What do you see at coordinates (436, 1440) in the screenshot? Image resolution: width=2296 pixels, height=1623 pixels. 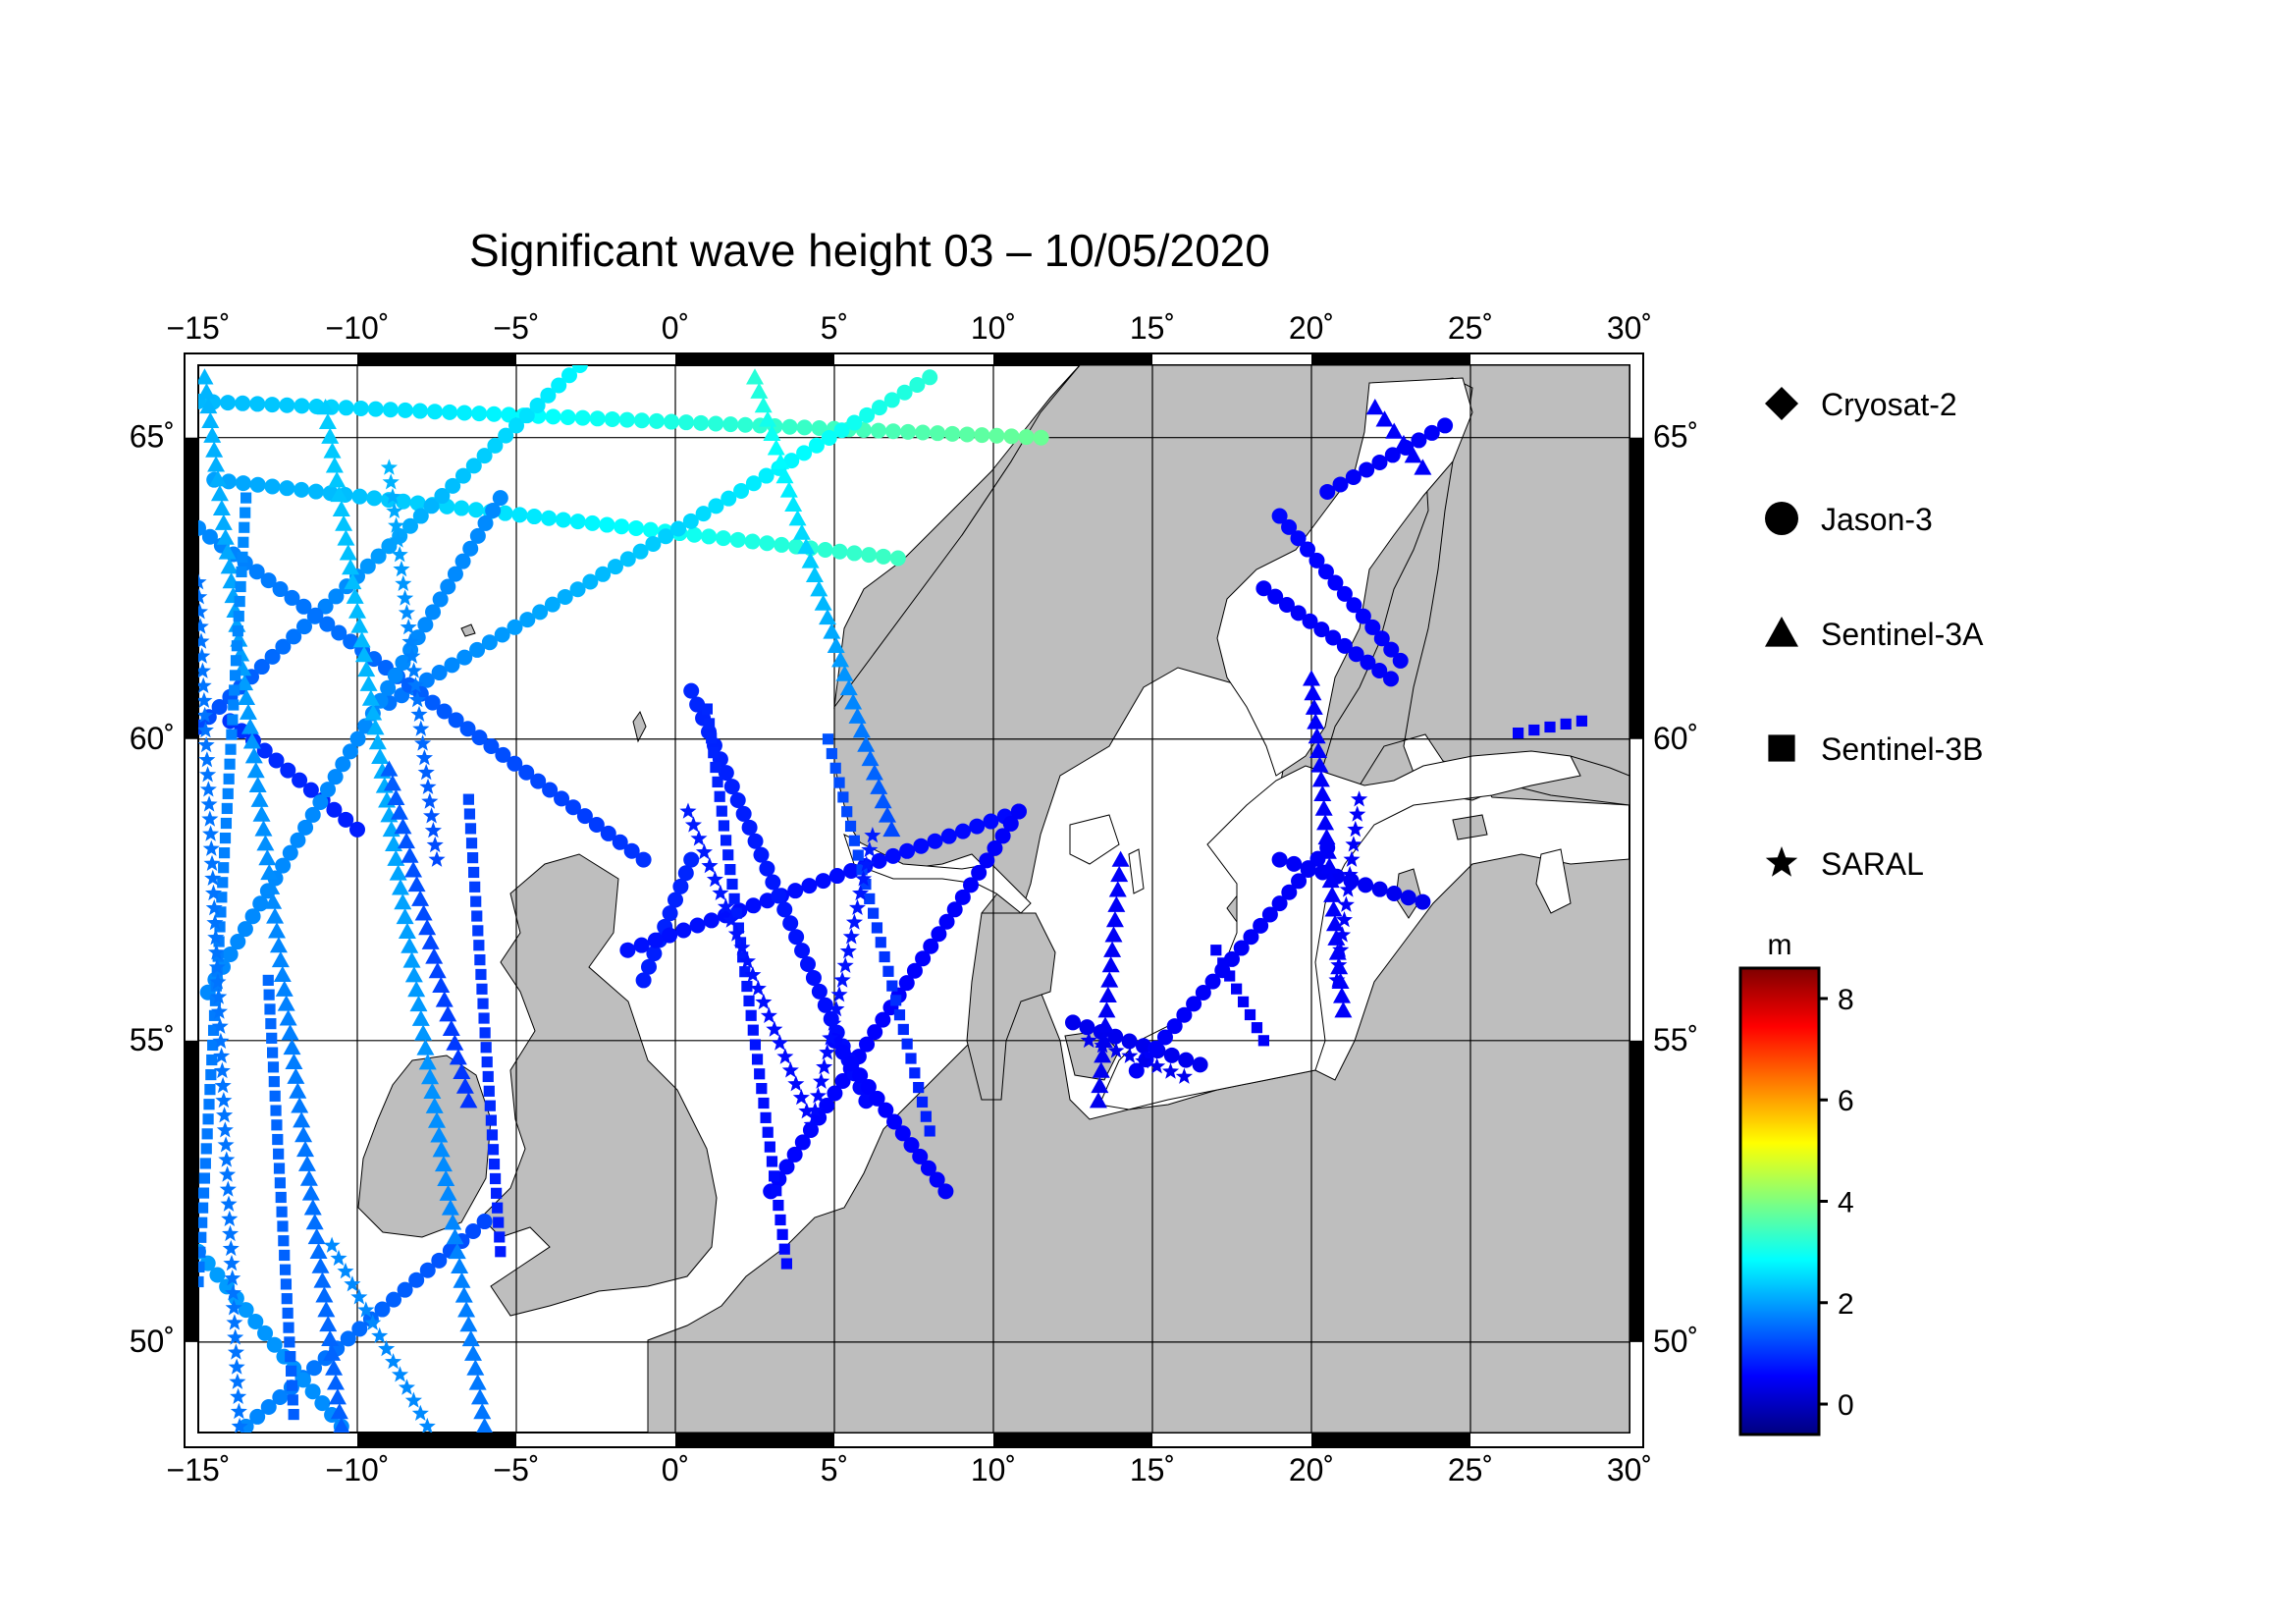 I see `frame-band-bottom` at bounding box center [436, 1440].